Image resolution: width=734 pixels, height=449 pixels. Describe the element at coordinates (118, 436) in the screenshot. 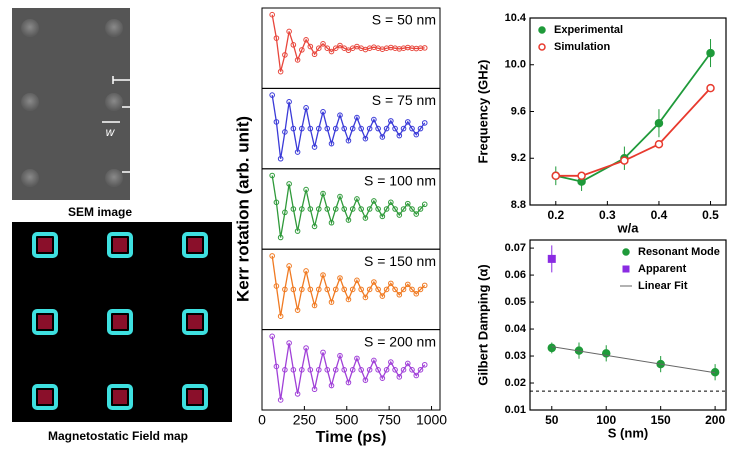

I see `caption: Magnetostatic Field map` at that location.